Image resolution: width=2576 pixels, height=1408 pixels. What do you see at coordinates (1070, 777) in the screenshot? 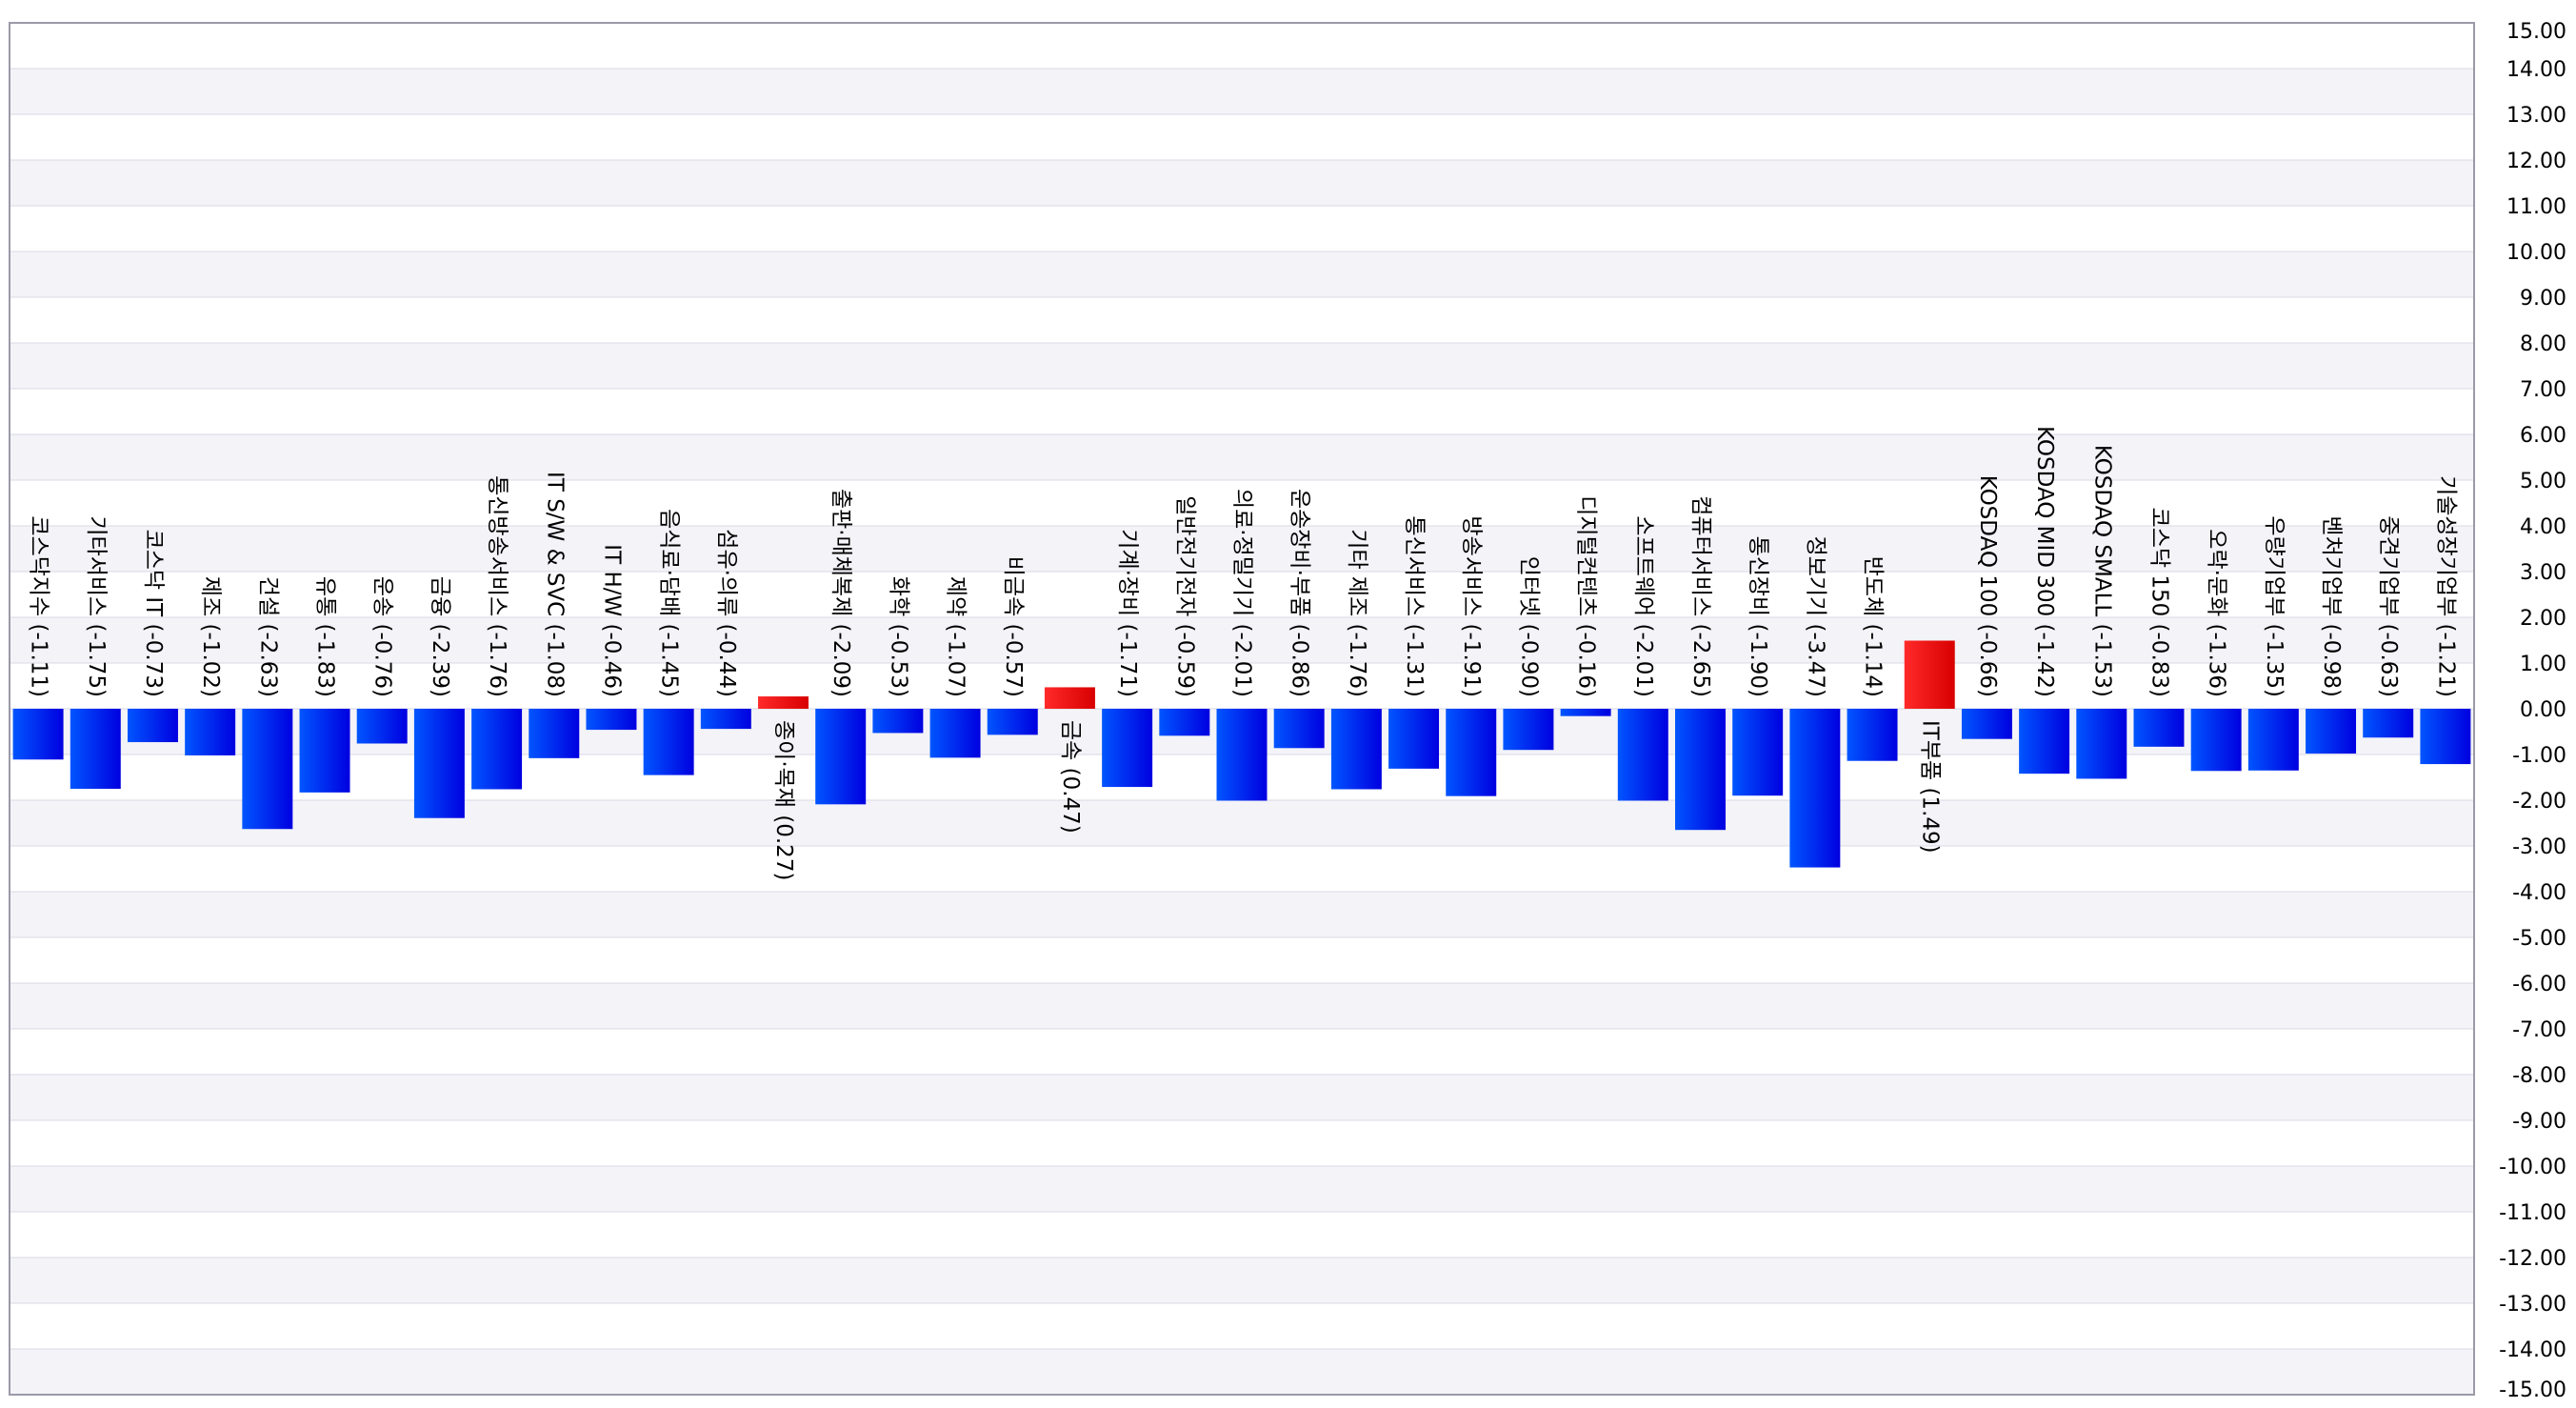
I see `category-label: 금속 (0.47)` at bounding box center [1070, 777].